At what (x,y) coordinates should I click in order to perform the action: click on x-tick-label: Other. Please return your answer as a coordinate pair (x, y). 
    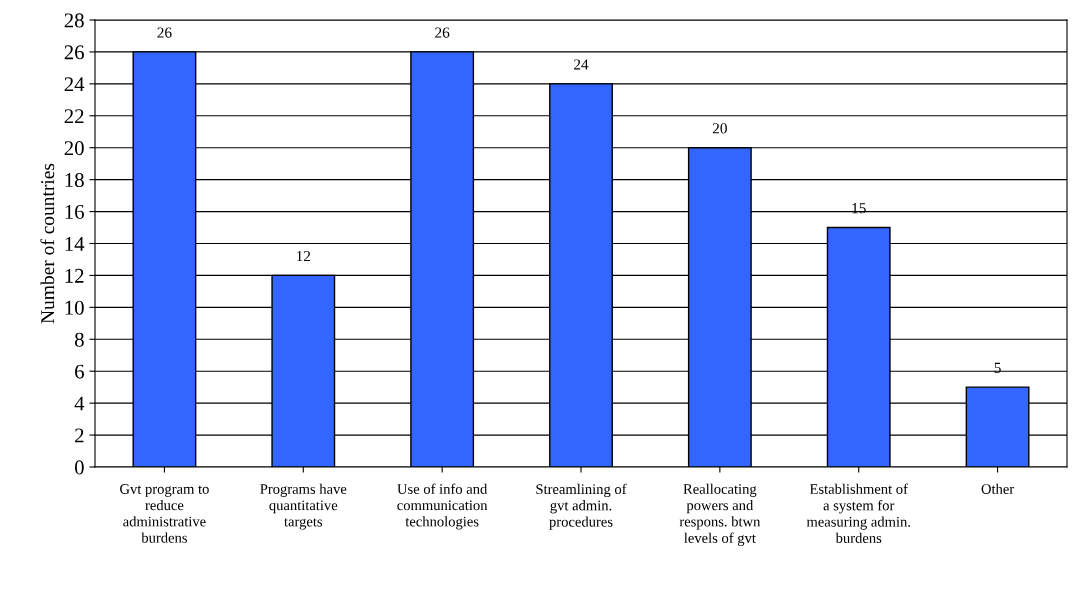
    Looking at the image, I should click on (998, 488).